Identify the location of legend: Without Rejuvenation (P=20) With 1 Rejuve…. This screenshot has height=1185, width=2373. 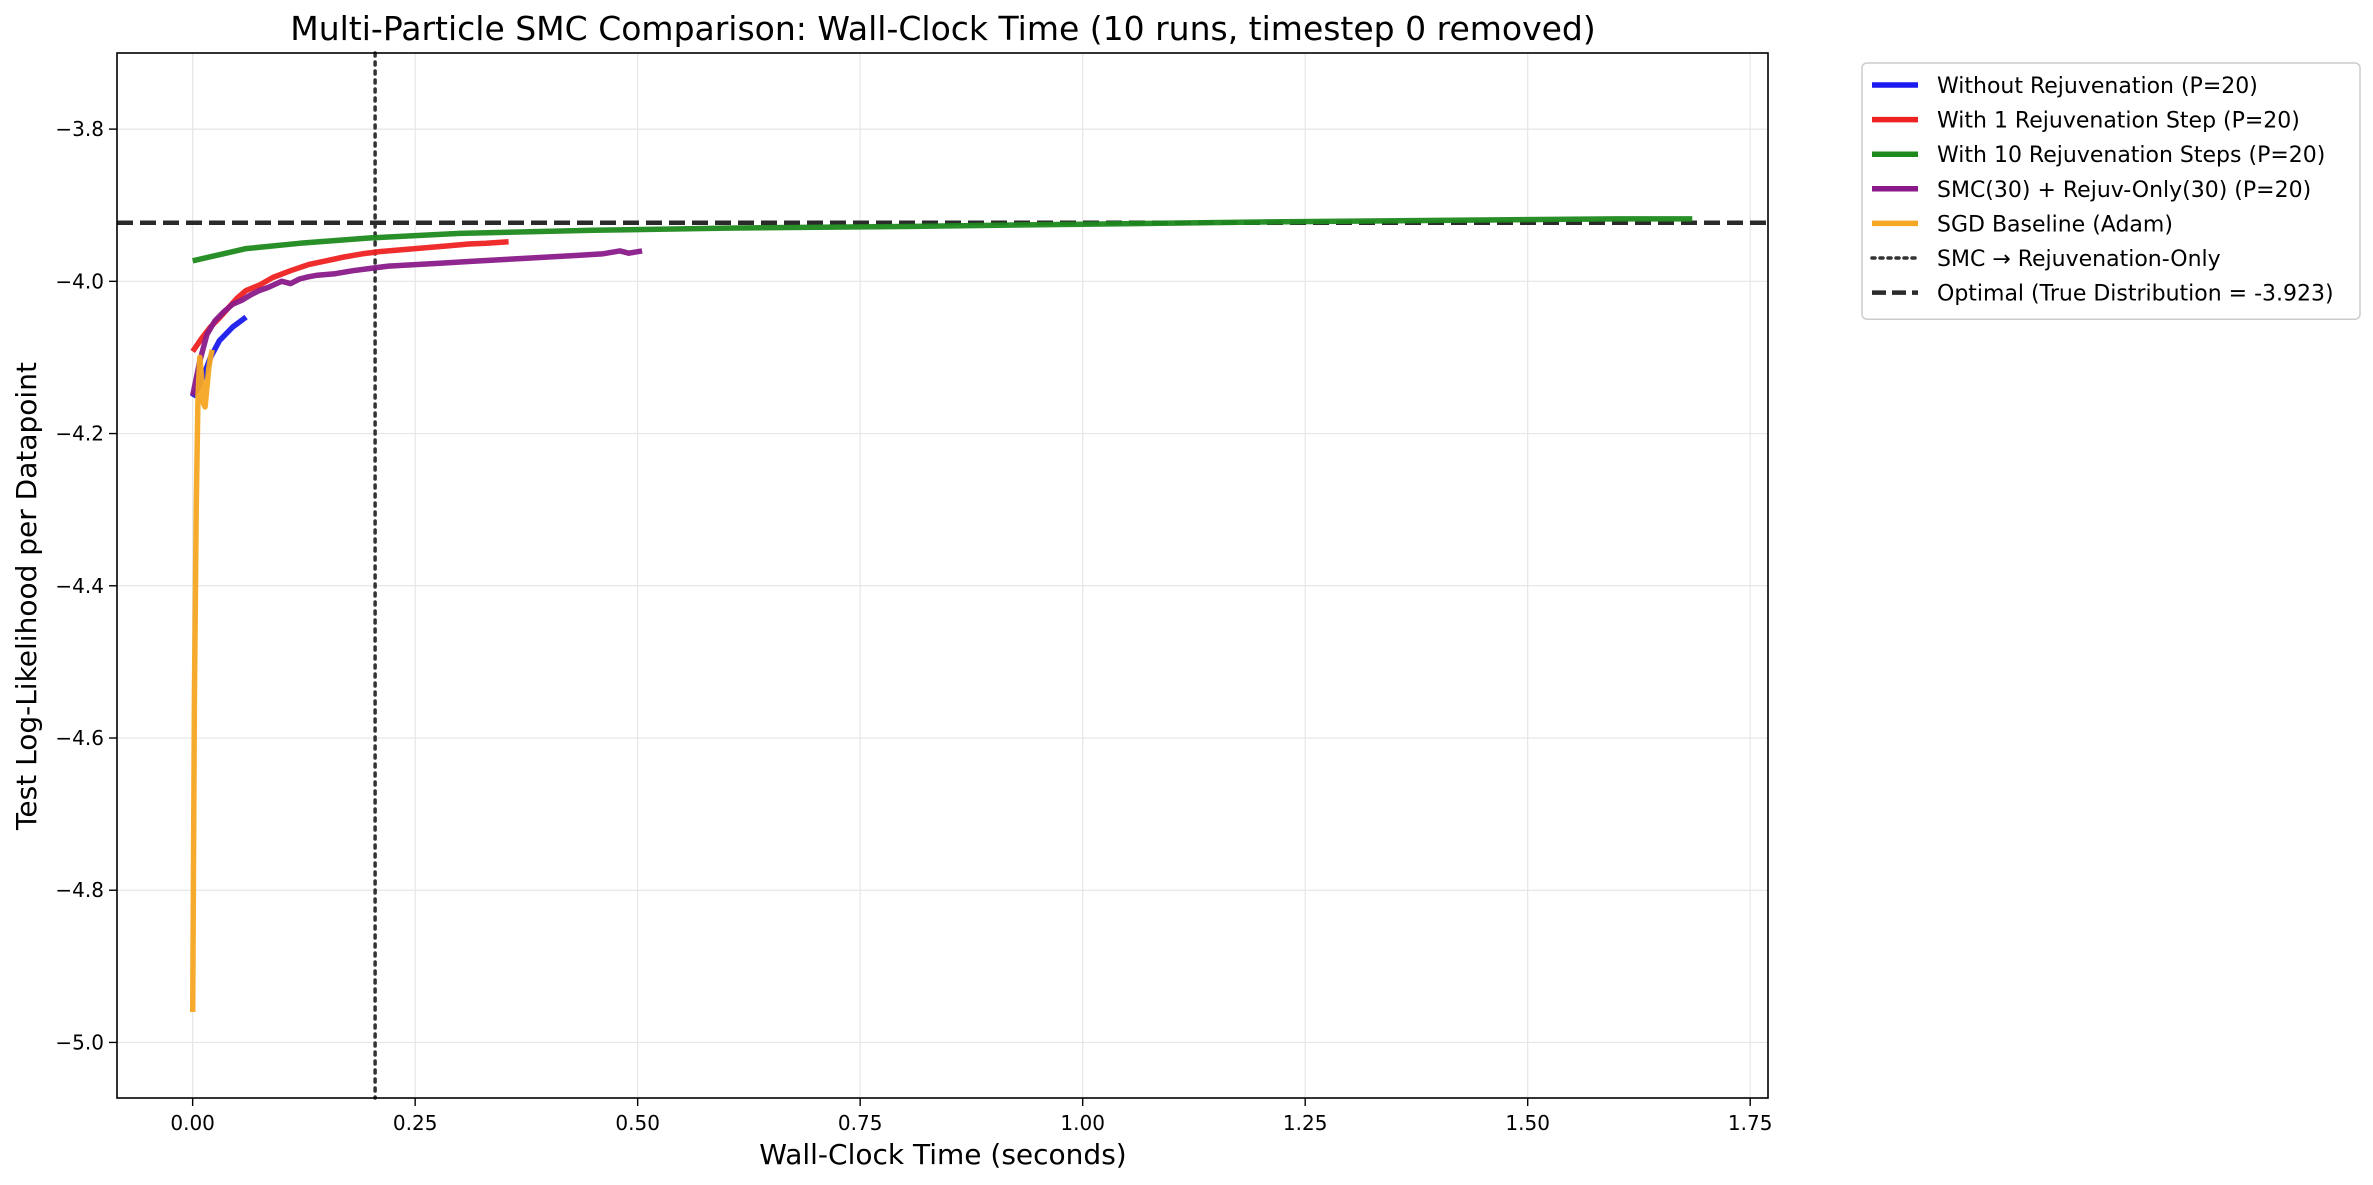
(2111, 191).